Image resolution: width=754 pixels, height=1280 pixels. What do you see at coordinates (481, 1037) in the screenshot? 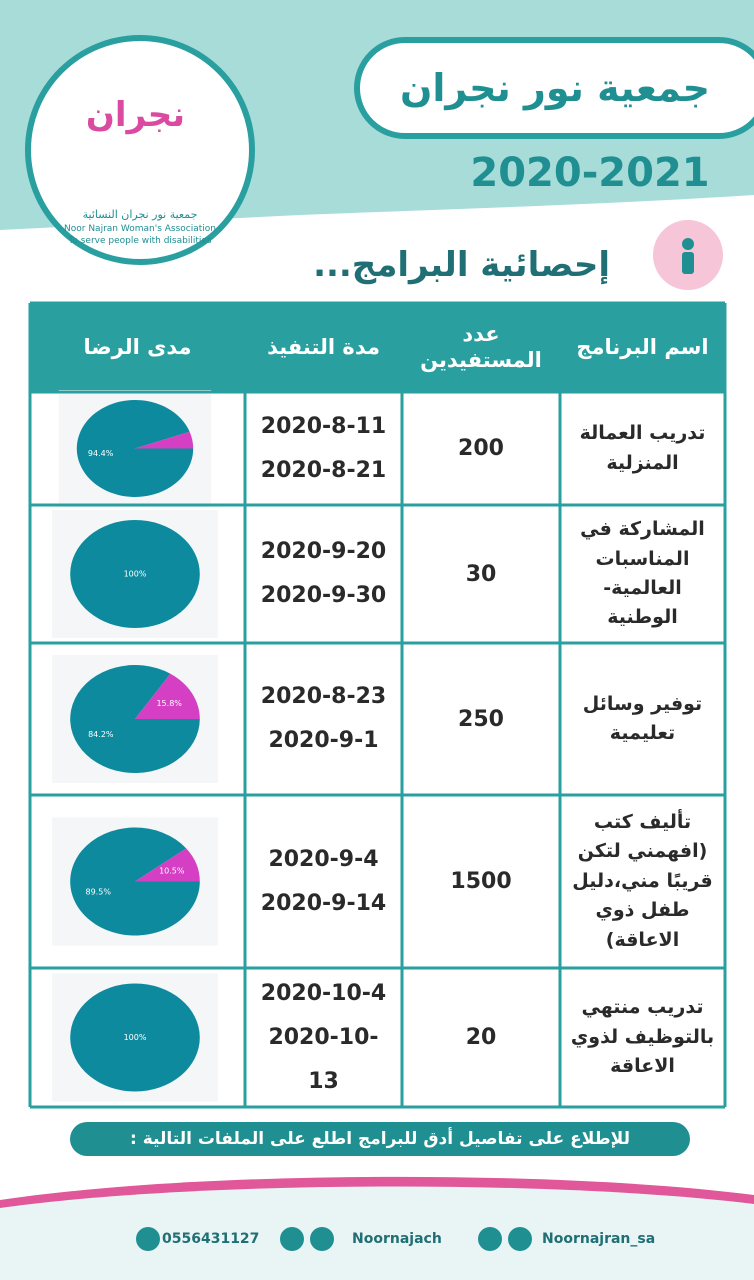
I see `beneficiaries: 20` at bounding box center [481, 1037].